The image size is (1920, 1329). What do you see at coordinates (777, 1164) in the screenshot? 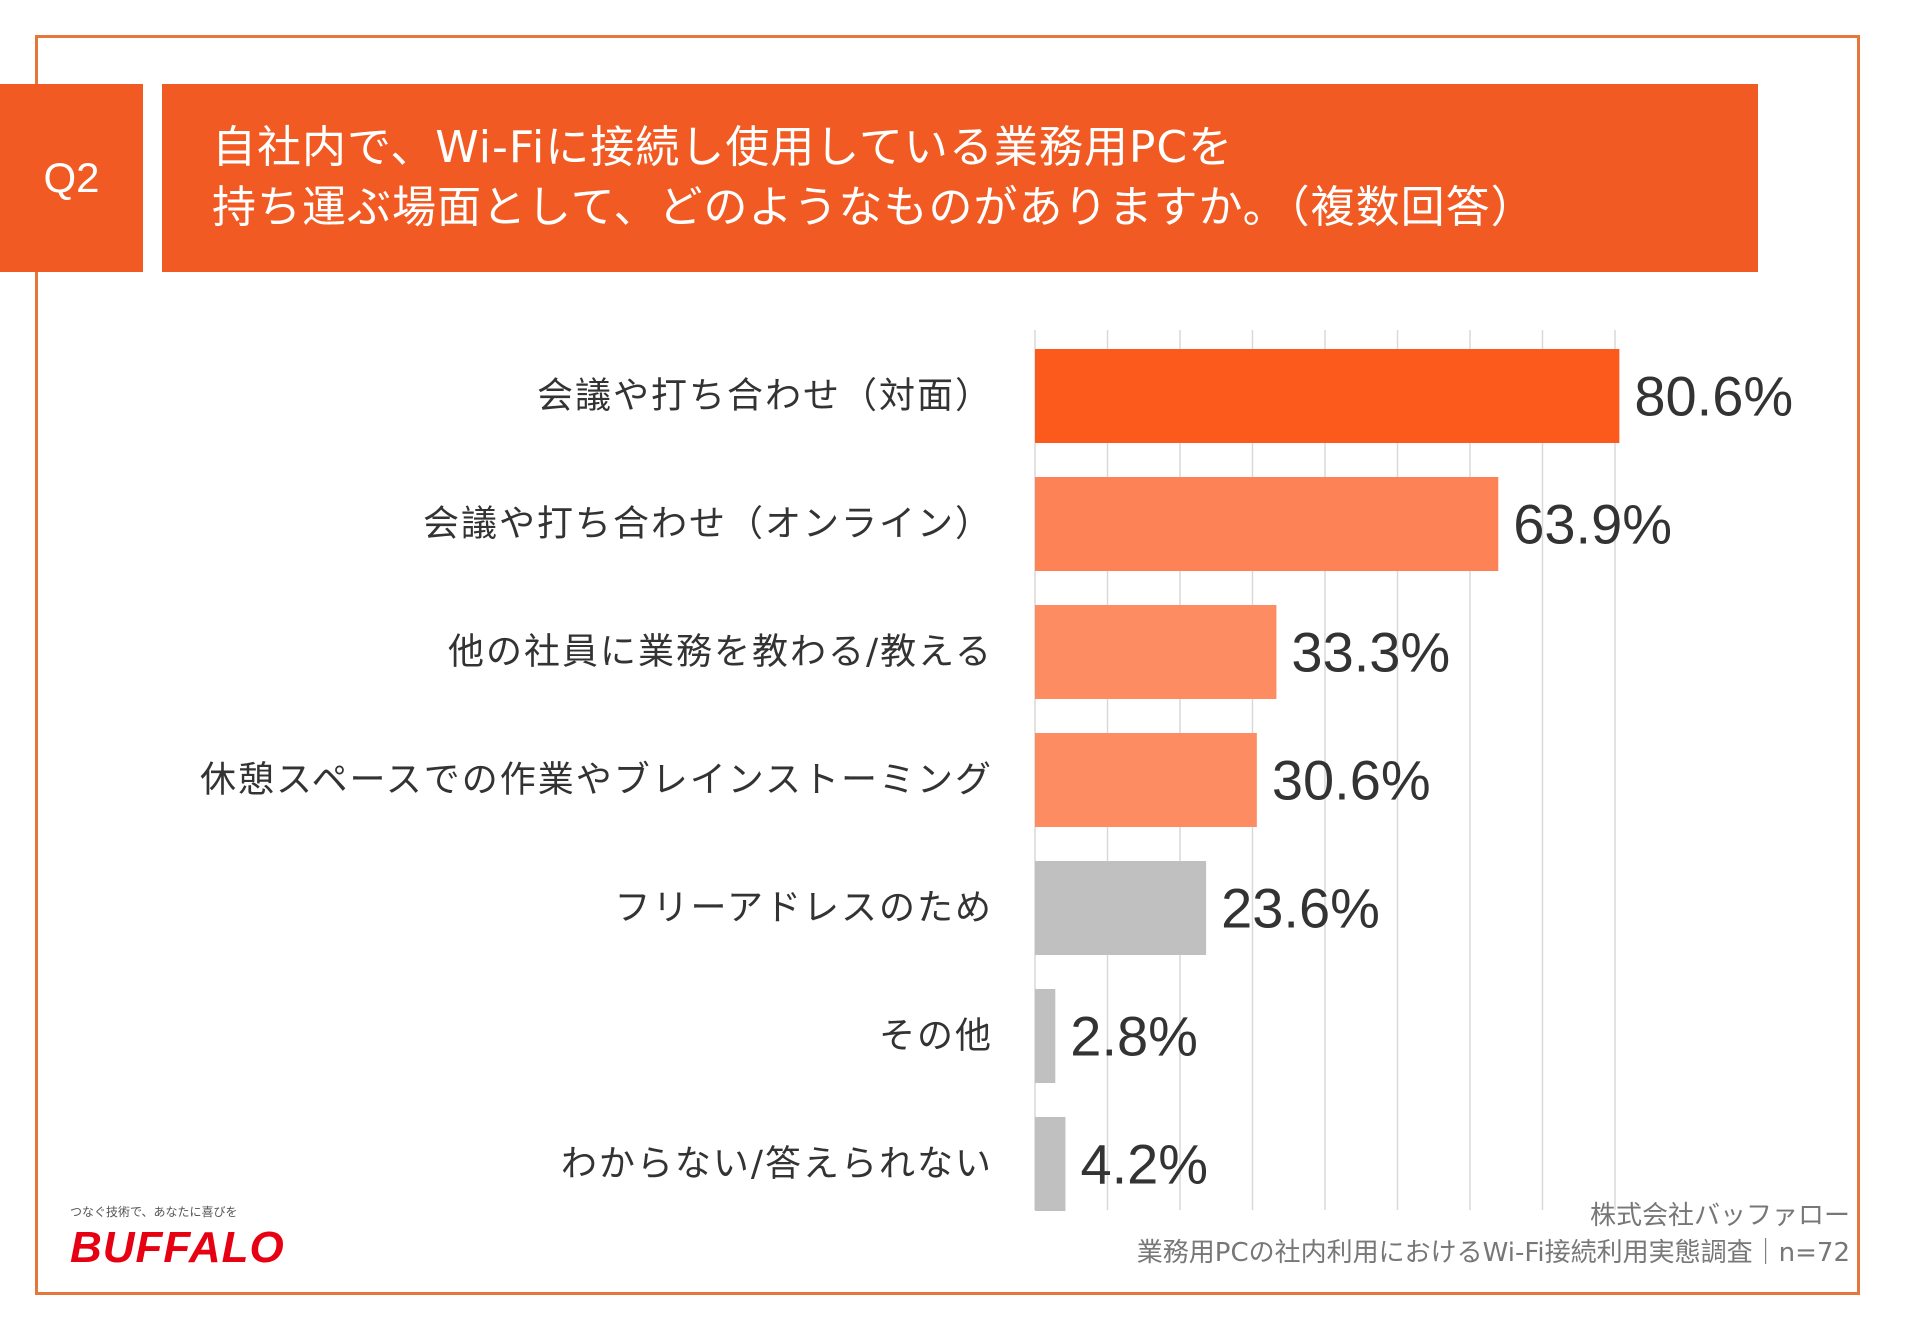
I see `category-label: わからない/答えられない` at bounding box center [777, 1164].